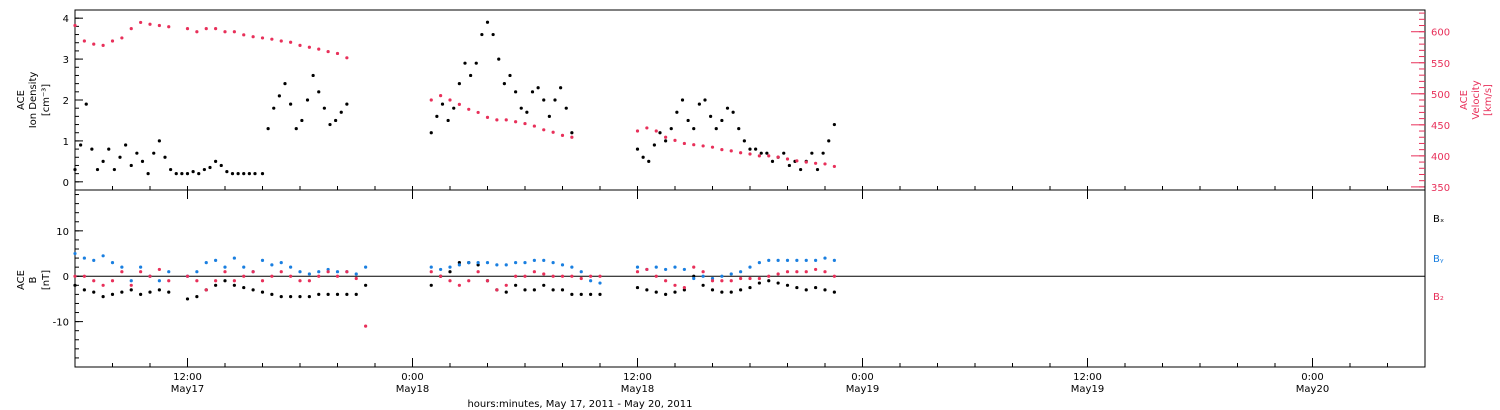 The width and height of the screenshot is (1500, 410). I want to click on date-tick-label: May17, so click(187, 389).